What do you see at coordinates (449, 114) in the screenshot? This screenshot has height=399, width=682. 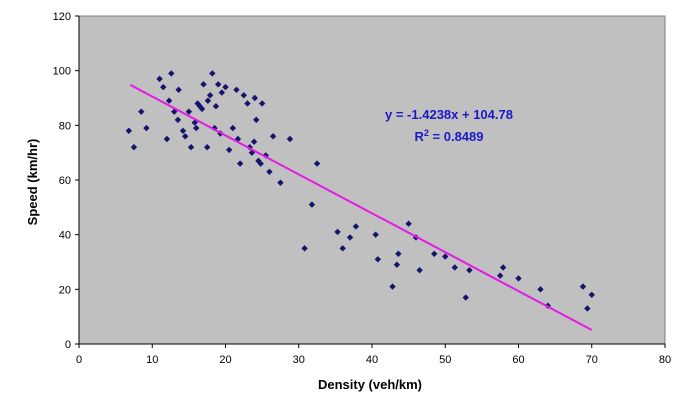 I see `trendline-equation: y = -1.4238x + 104.78` at bounding box center [449, 114].